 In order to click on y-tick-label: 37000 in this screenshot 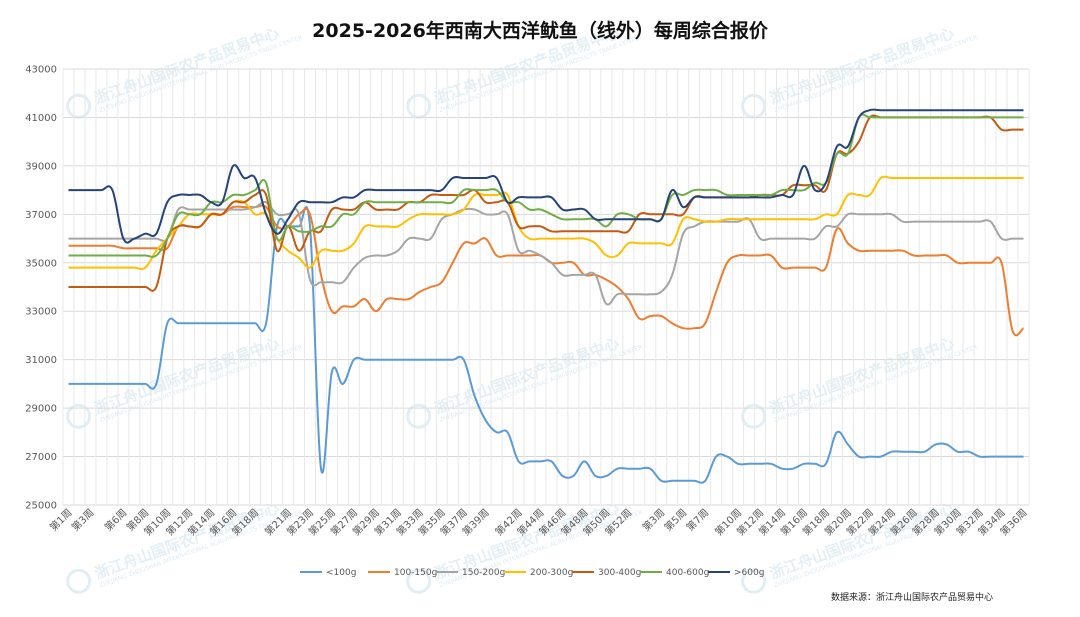, I will do `click(41, 215)`.